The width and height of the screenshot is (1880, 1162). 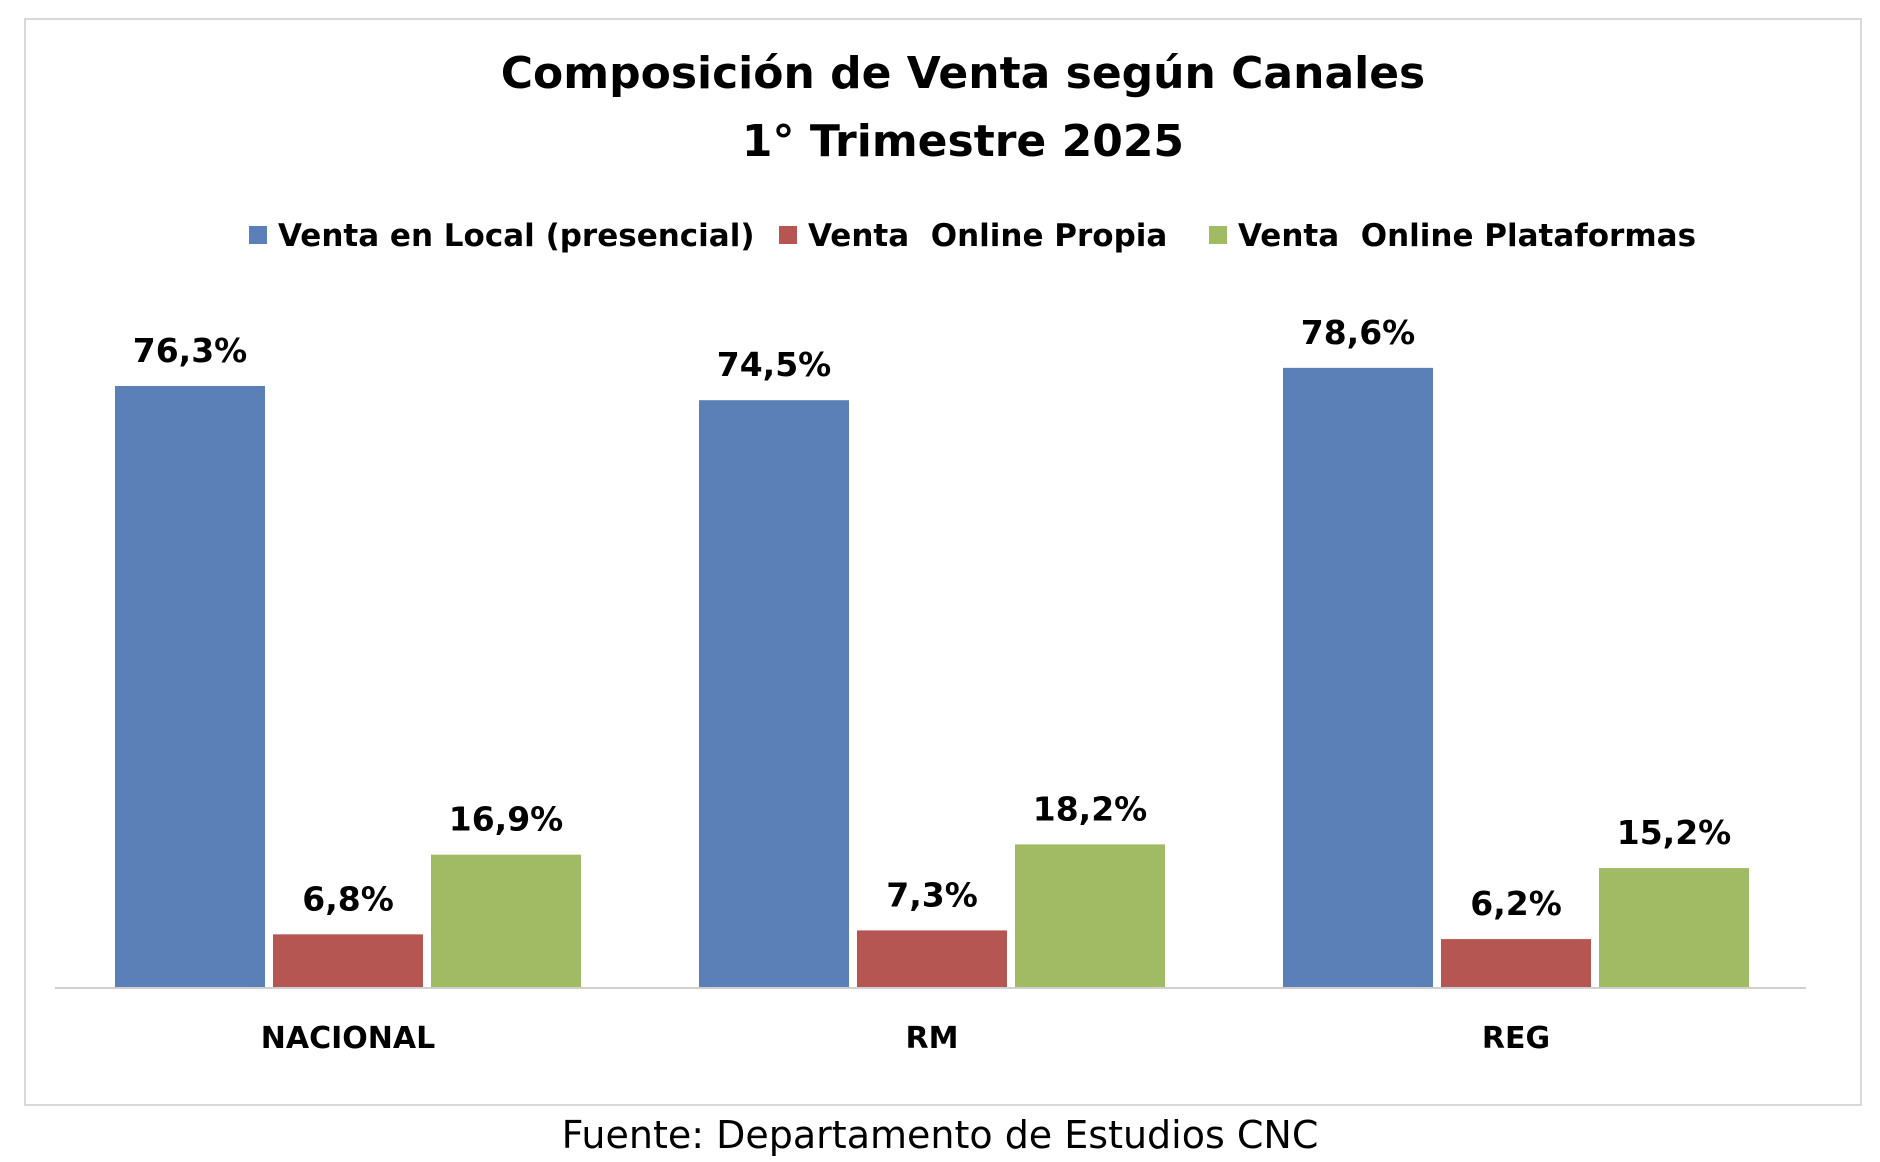 I want to click on data-label-rm-series-0: 74,5%, so click(x=774, y=364).